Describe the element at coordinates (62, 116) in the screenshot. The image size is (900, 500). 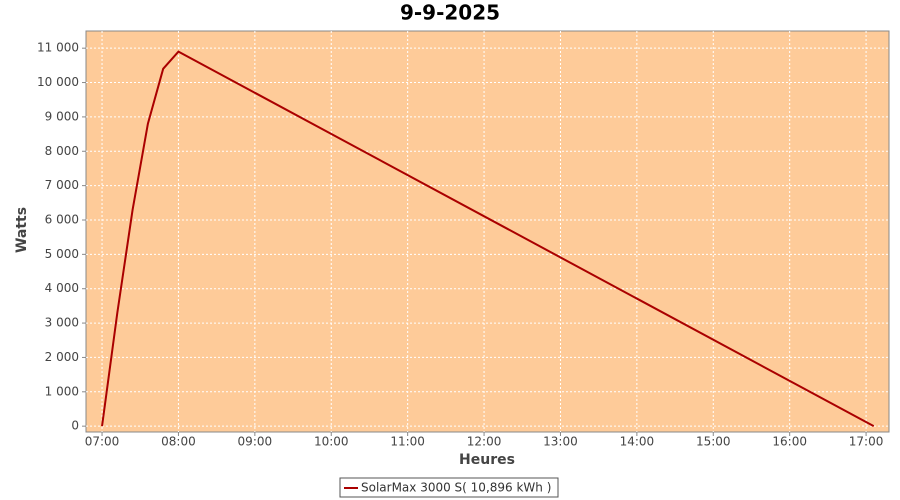
I see `y-tick-label: 9 000` at that location.